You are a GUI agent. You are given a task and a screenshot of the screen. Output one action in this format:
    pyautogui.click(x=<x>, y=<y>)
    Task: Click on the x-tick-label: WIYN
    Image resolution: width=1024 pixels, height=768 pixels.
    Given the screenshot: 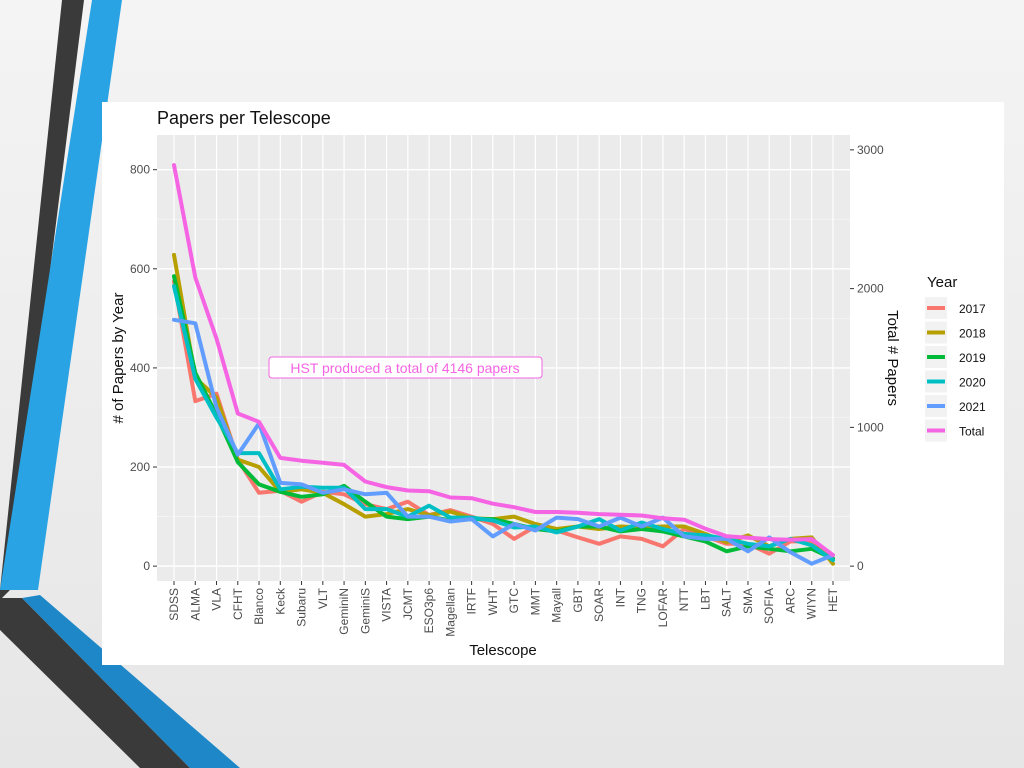 What is the action you would take?
    pyautogui.click(x=812, y=603)
    